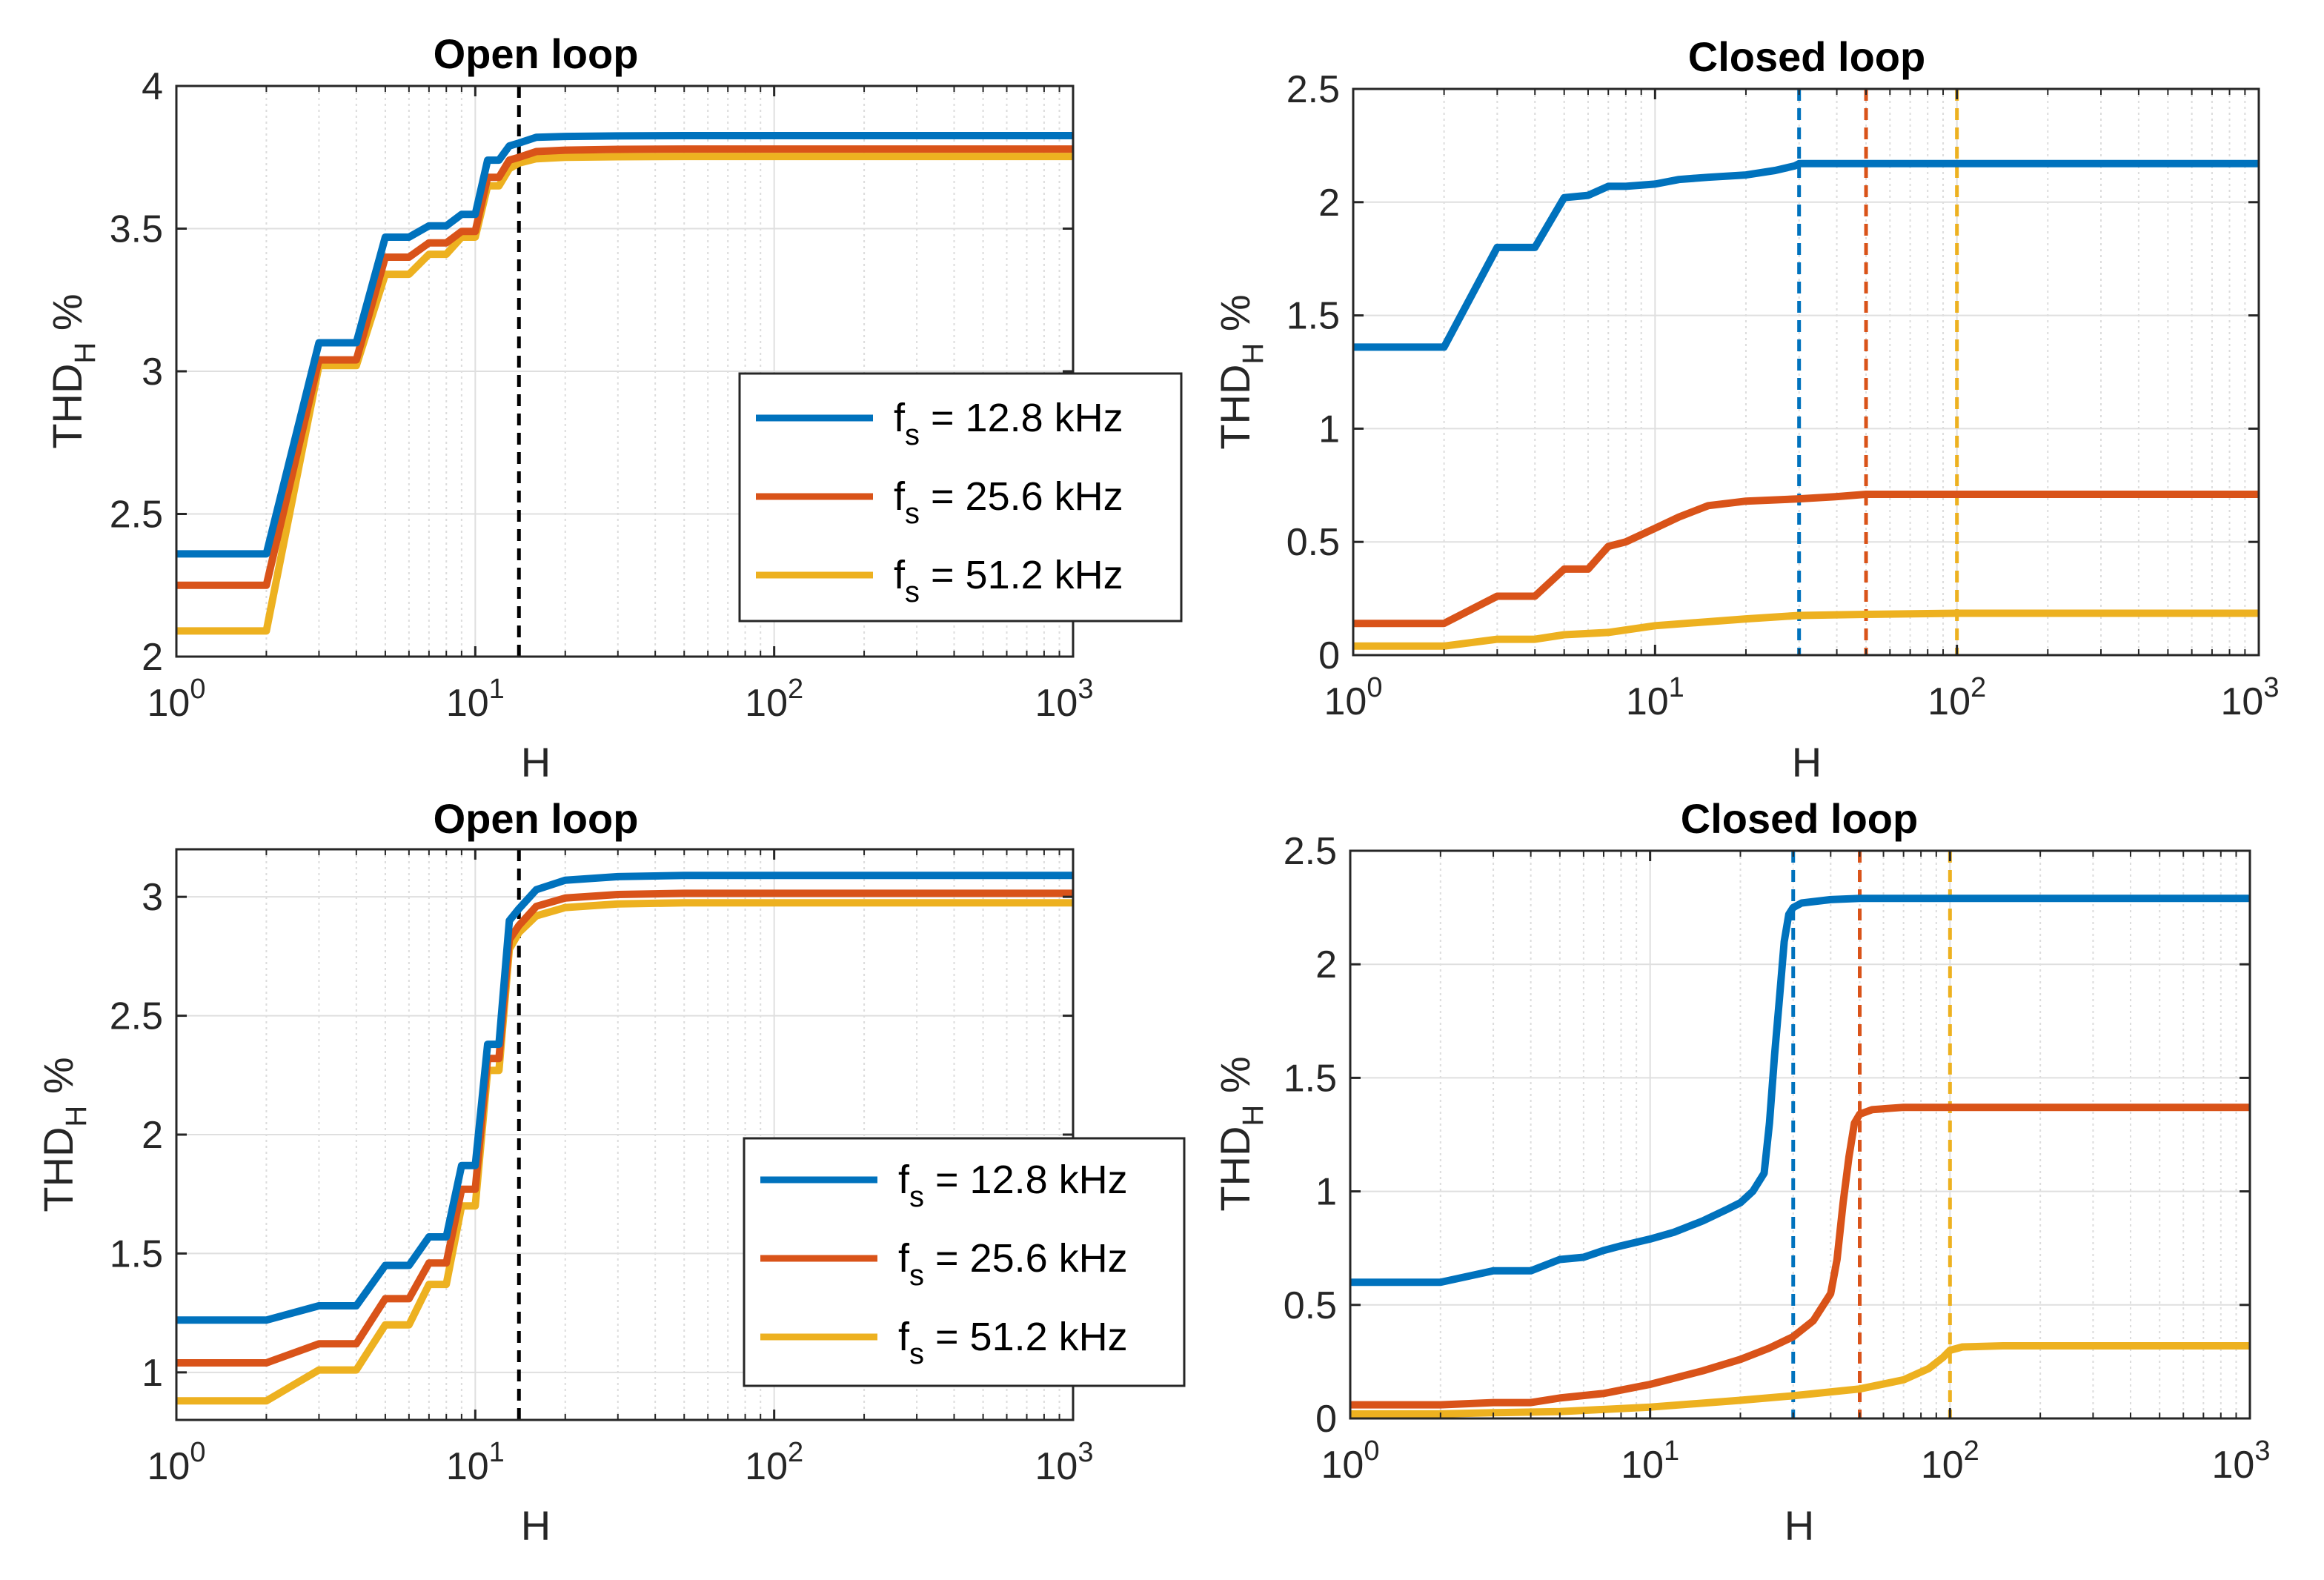  I want to click on y-tick-label: 4, so click(152, 86).